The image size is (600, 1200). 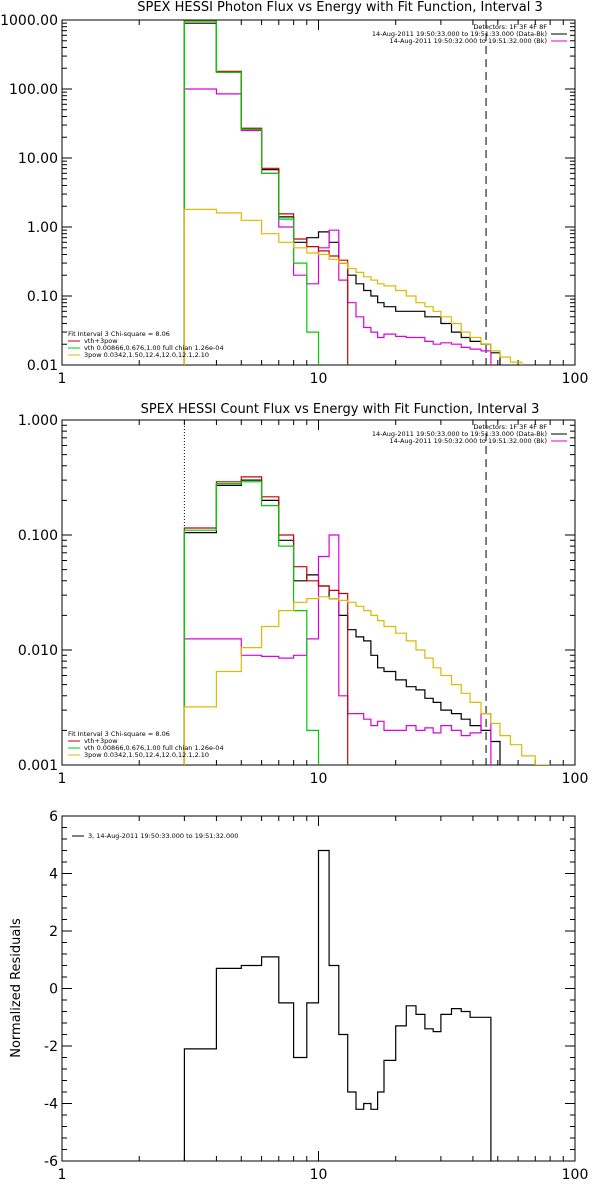 What do you see at coordinates (29, 21) in the screenshot?
I see `y-tick-label: 1000.00` at bounding box center [29, 21].